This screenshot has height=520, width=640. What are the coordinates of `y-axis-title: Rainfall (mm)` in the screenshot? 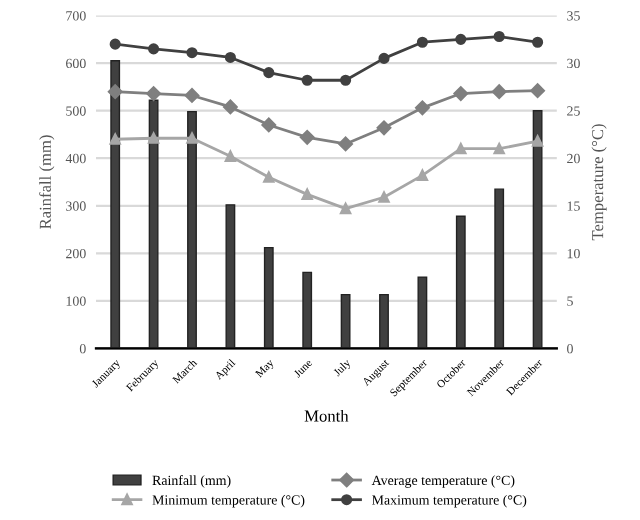 It's located at (47, 182).